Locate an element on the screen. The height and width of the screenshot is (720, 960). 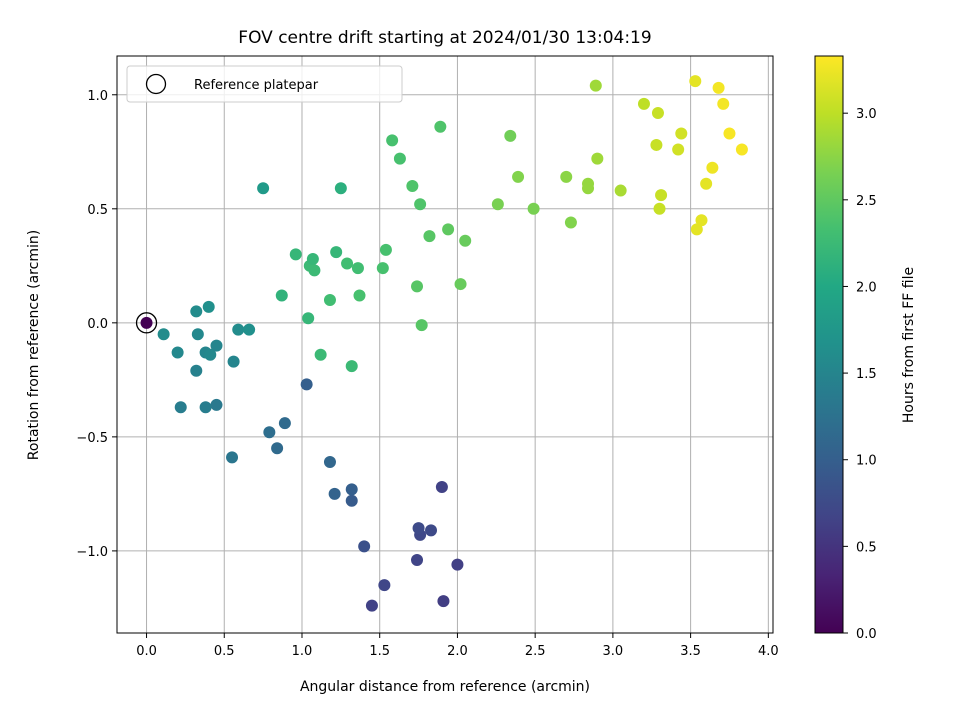
legend: Reference platepar is located at coordinates (264, 84).